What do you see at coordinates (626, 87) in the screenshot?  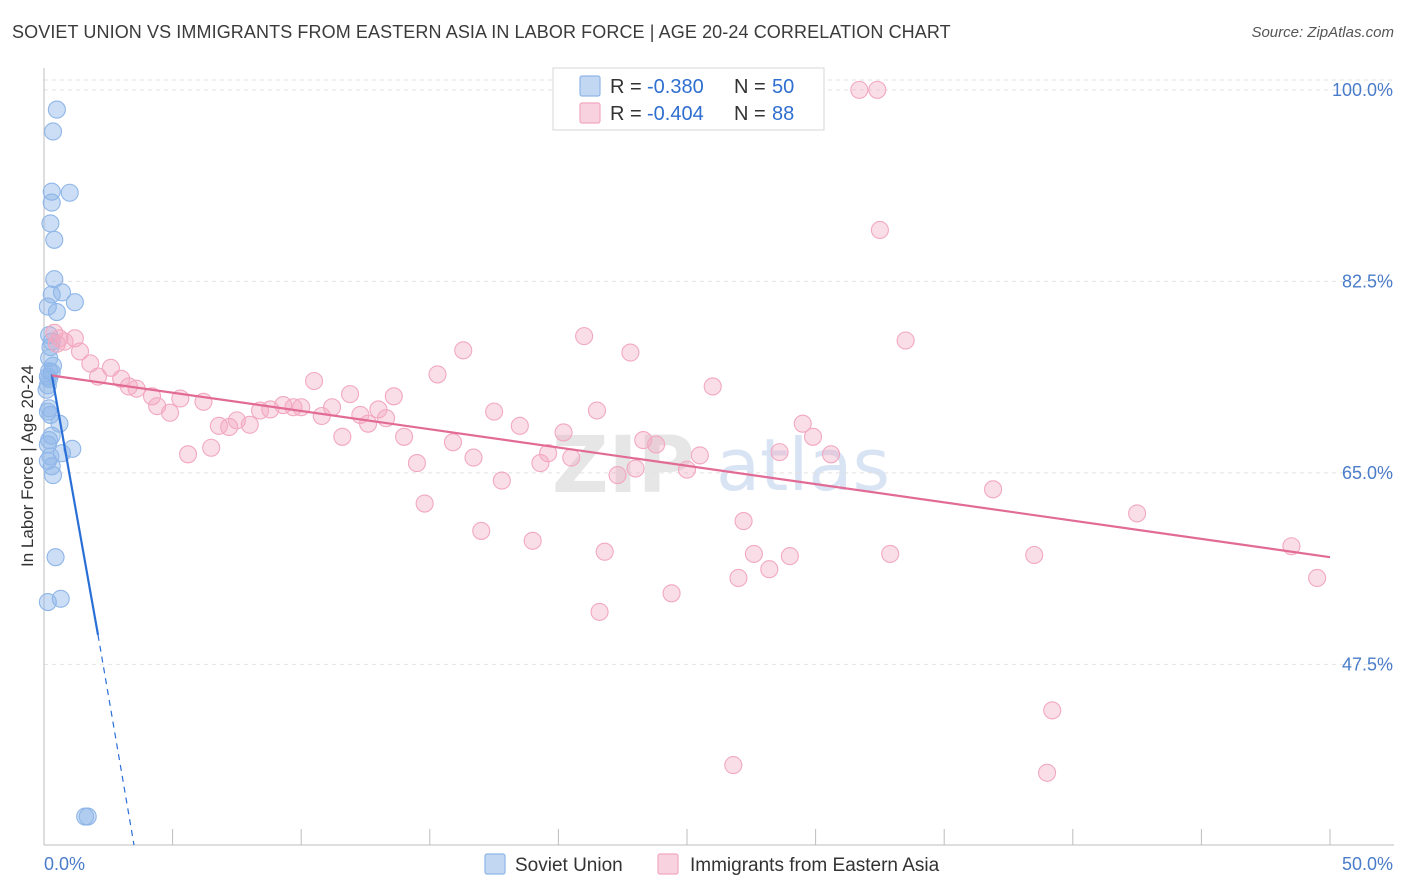 I see `stats-r-key-soviet: R =` at bounding box center [626, 87].